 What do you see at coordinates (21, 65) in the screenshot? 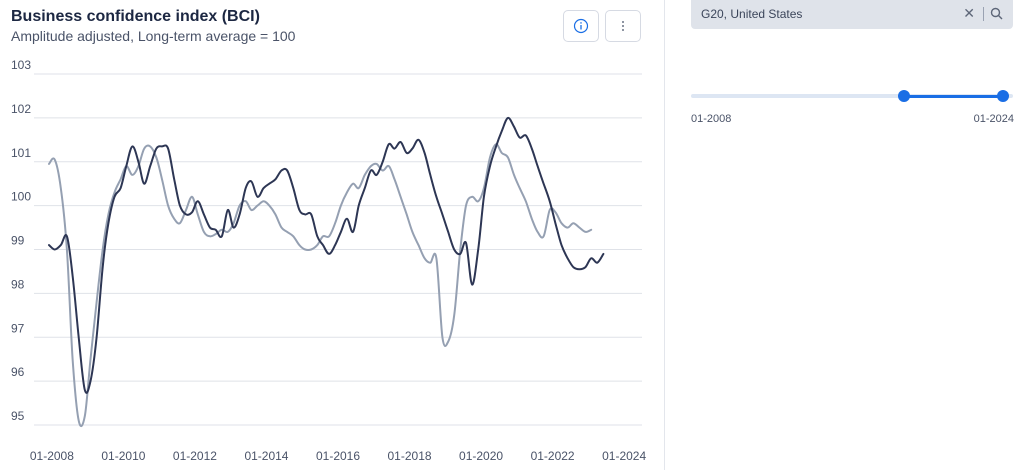
I see `y-tick-label: 103` at bounding box center [21, 65].